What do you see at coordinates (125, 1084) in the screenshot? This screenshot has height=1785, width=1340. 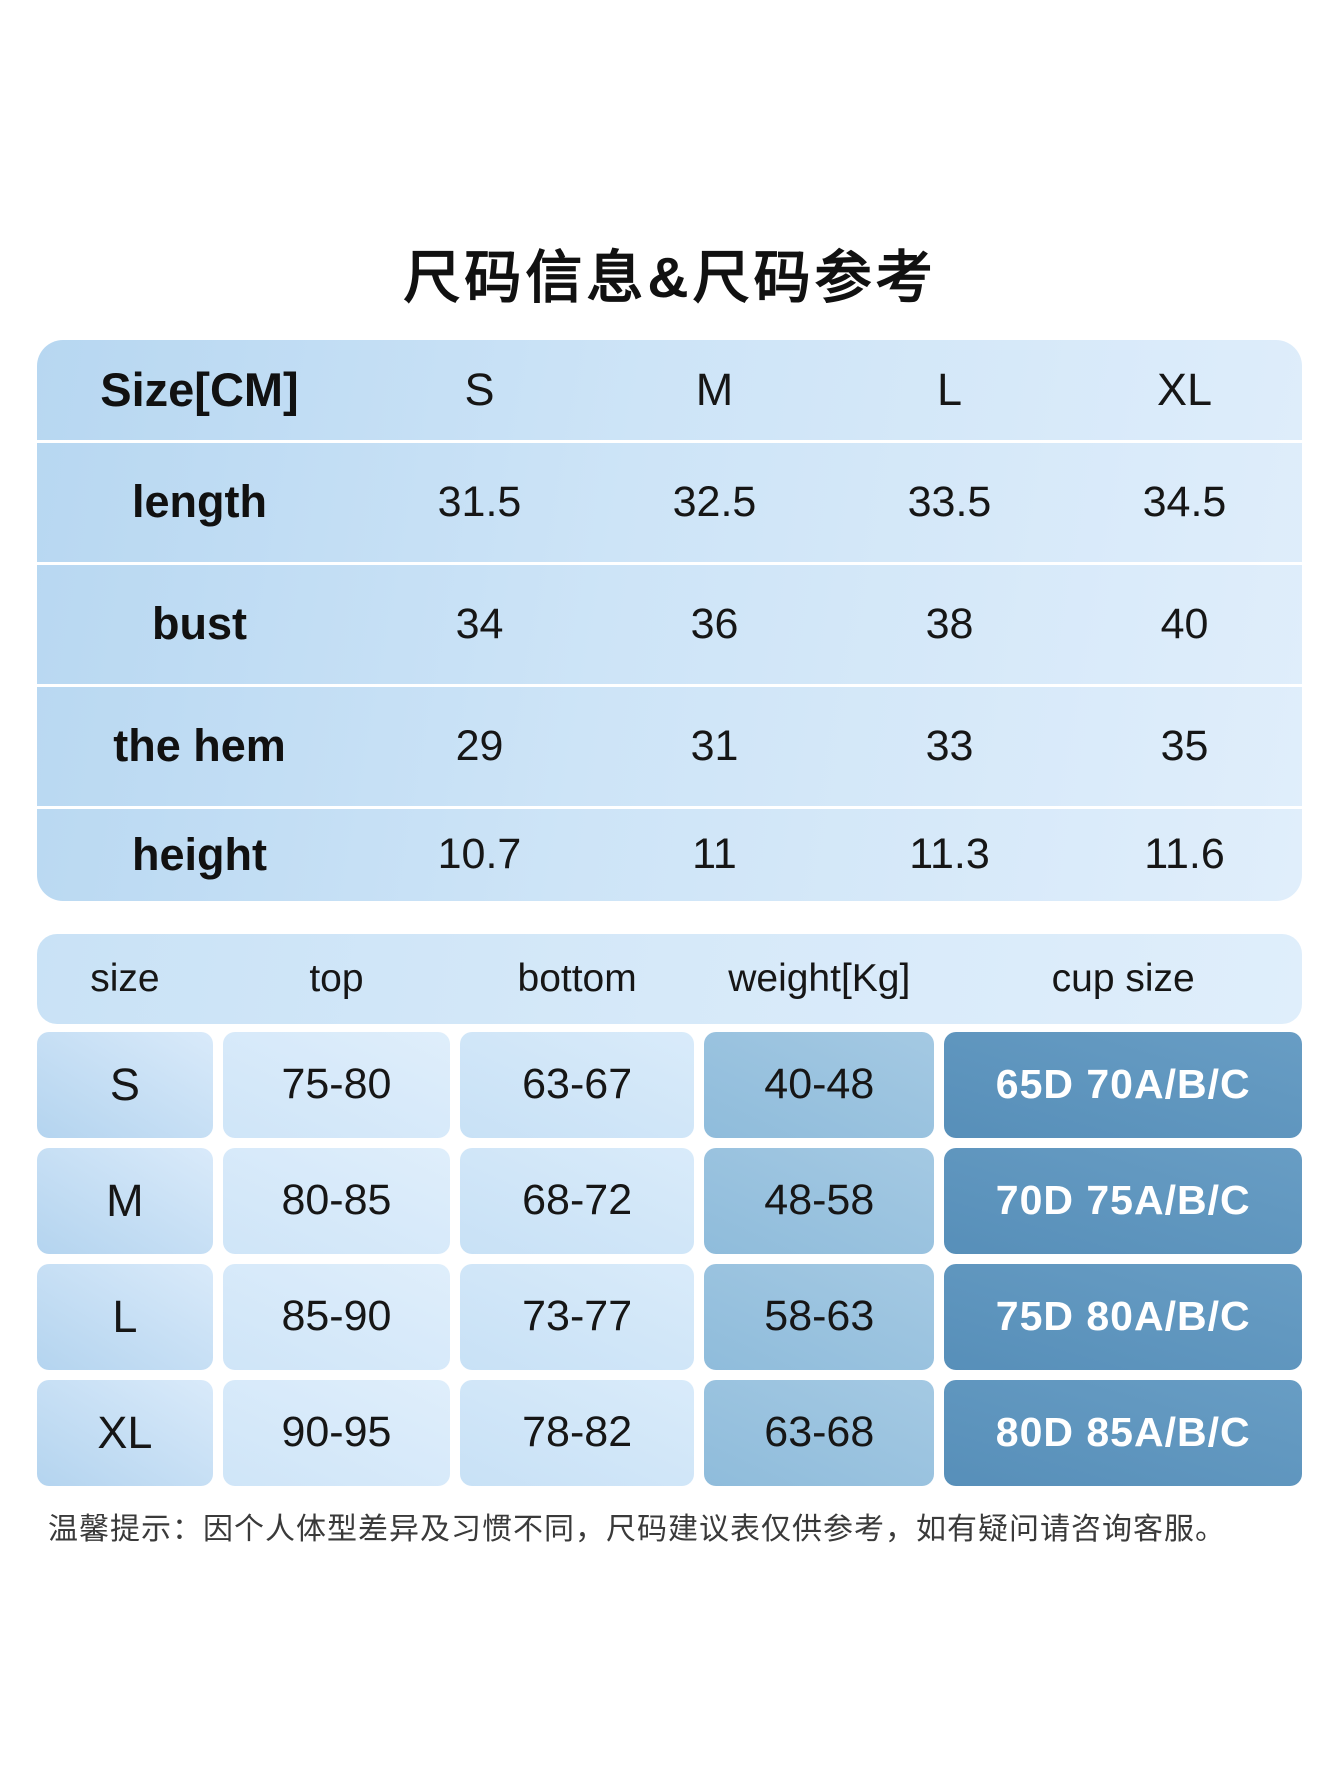 I see `size-cell: S` at bounding box center [125, 1084].